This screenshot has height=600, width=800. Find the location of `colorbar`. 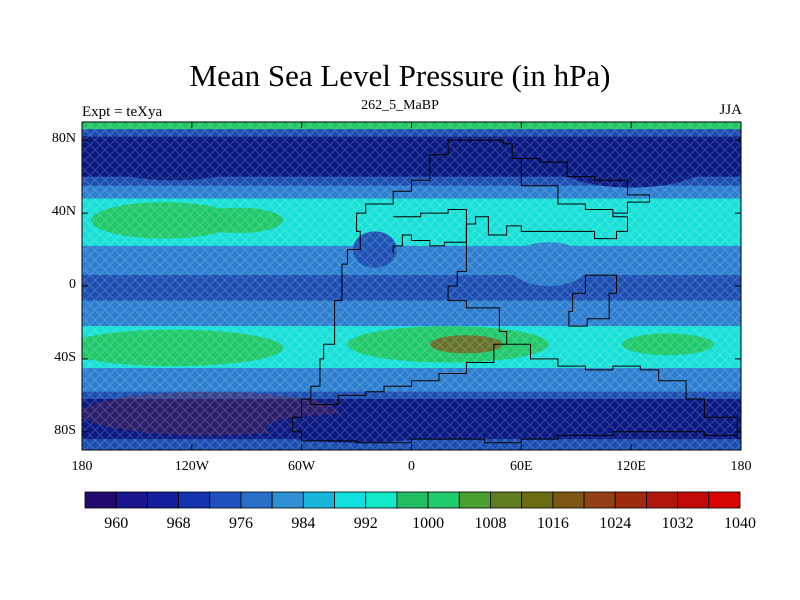

colorbar is located at coordinates (412, 500).